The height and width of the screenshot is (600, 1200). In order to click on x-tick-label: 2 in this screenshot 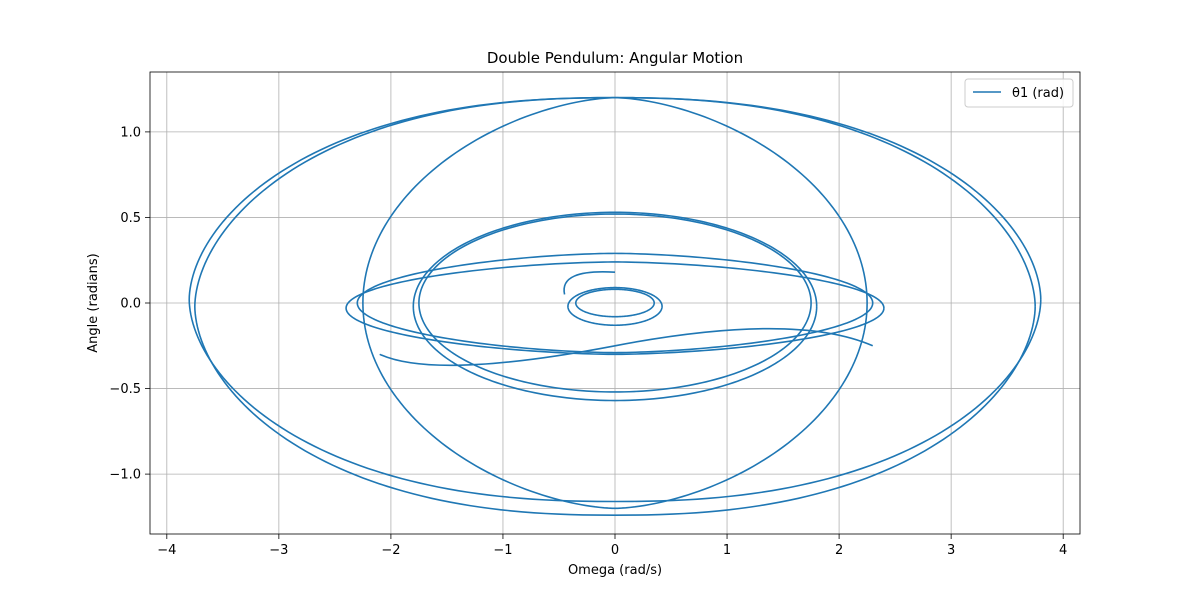, I will do `click(839, 550)`.